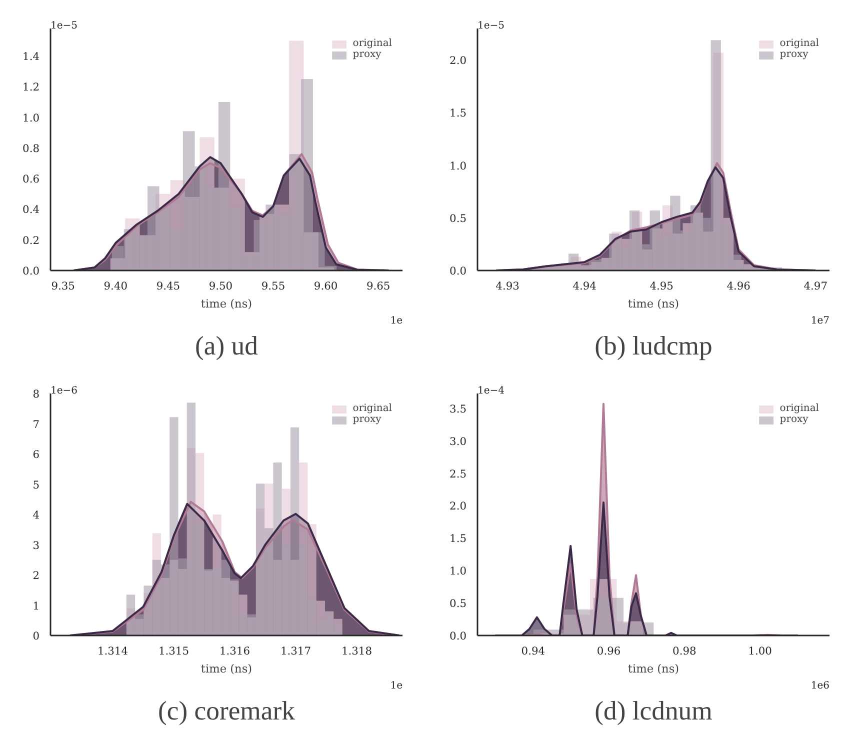  I want to click on y-tick-label: 1.2, so click(31, 87).